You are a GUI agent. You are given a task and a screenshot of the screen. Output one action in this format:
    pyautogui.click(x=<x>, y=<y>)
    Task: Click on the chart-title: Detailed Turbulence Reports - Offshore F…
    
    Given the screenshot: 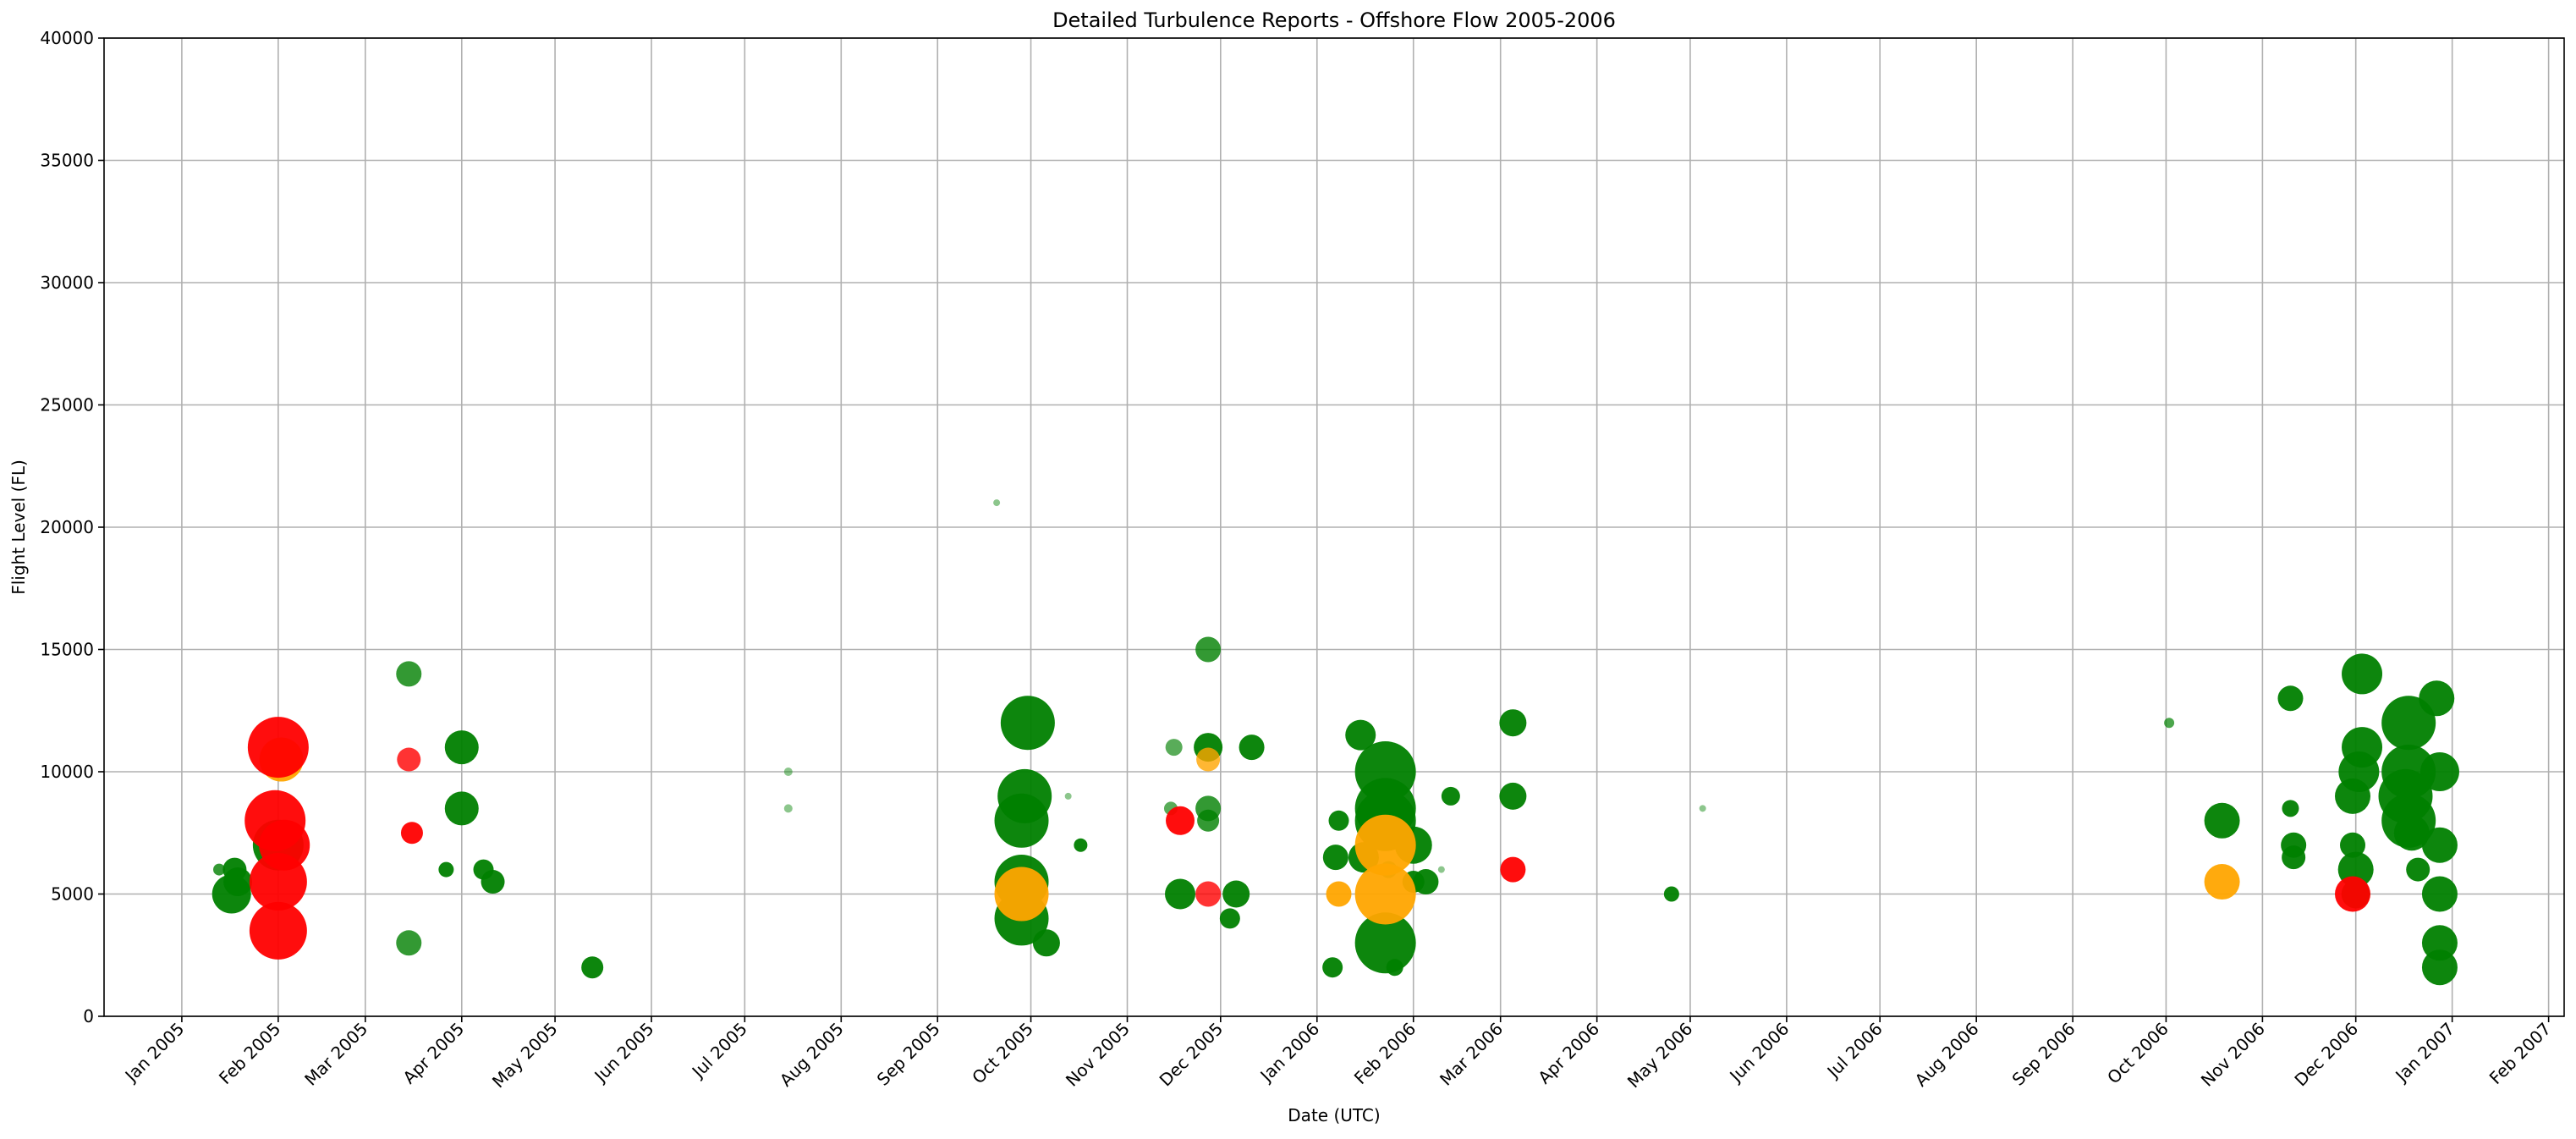 What is the action you would take?
    pyautogui.click(x=1334, y=20)
    